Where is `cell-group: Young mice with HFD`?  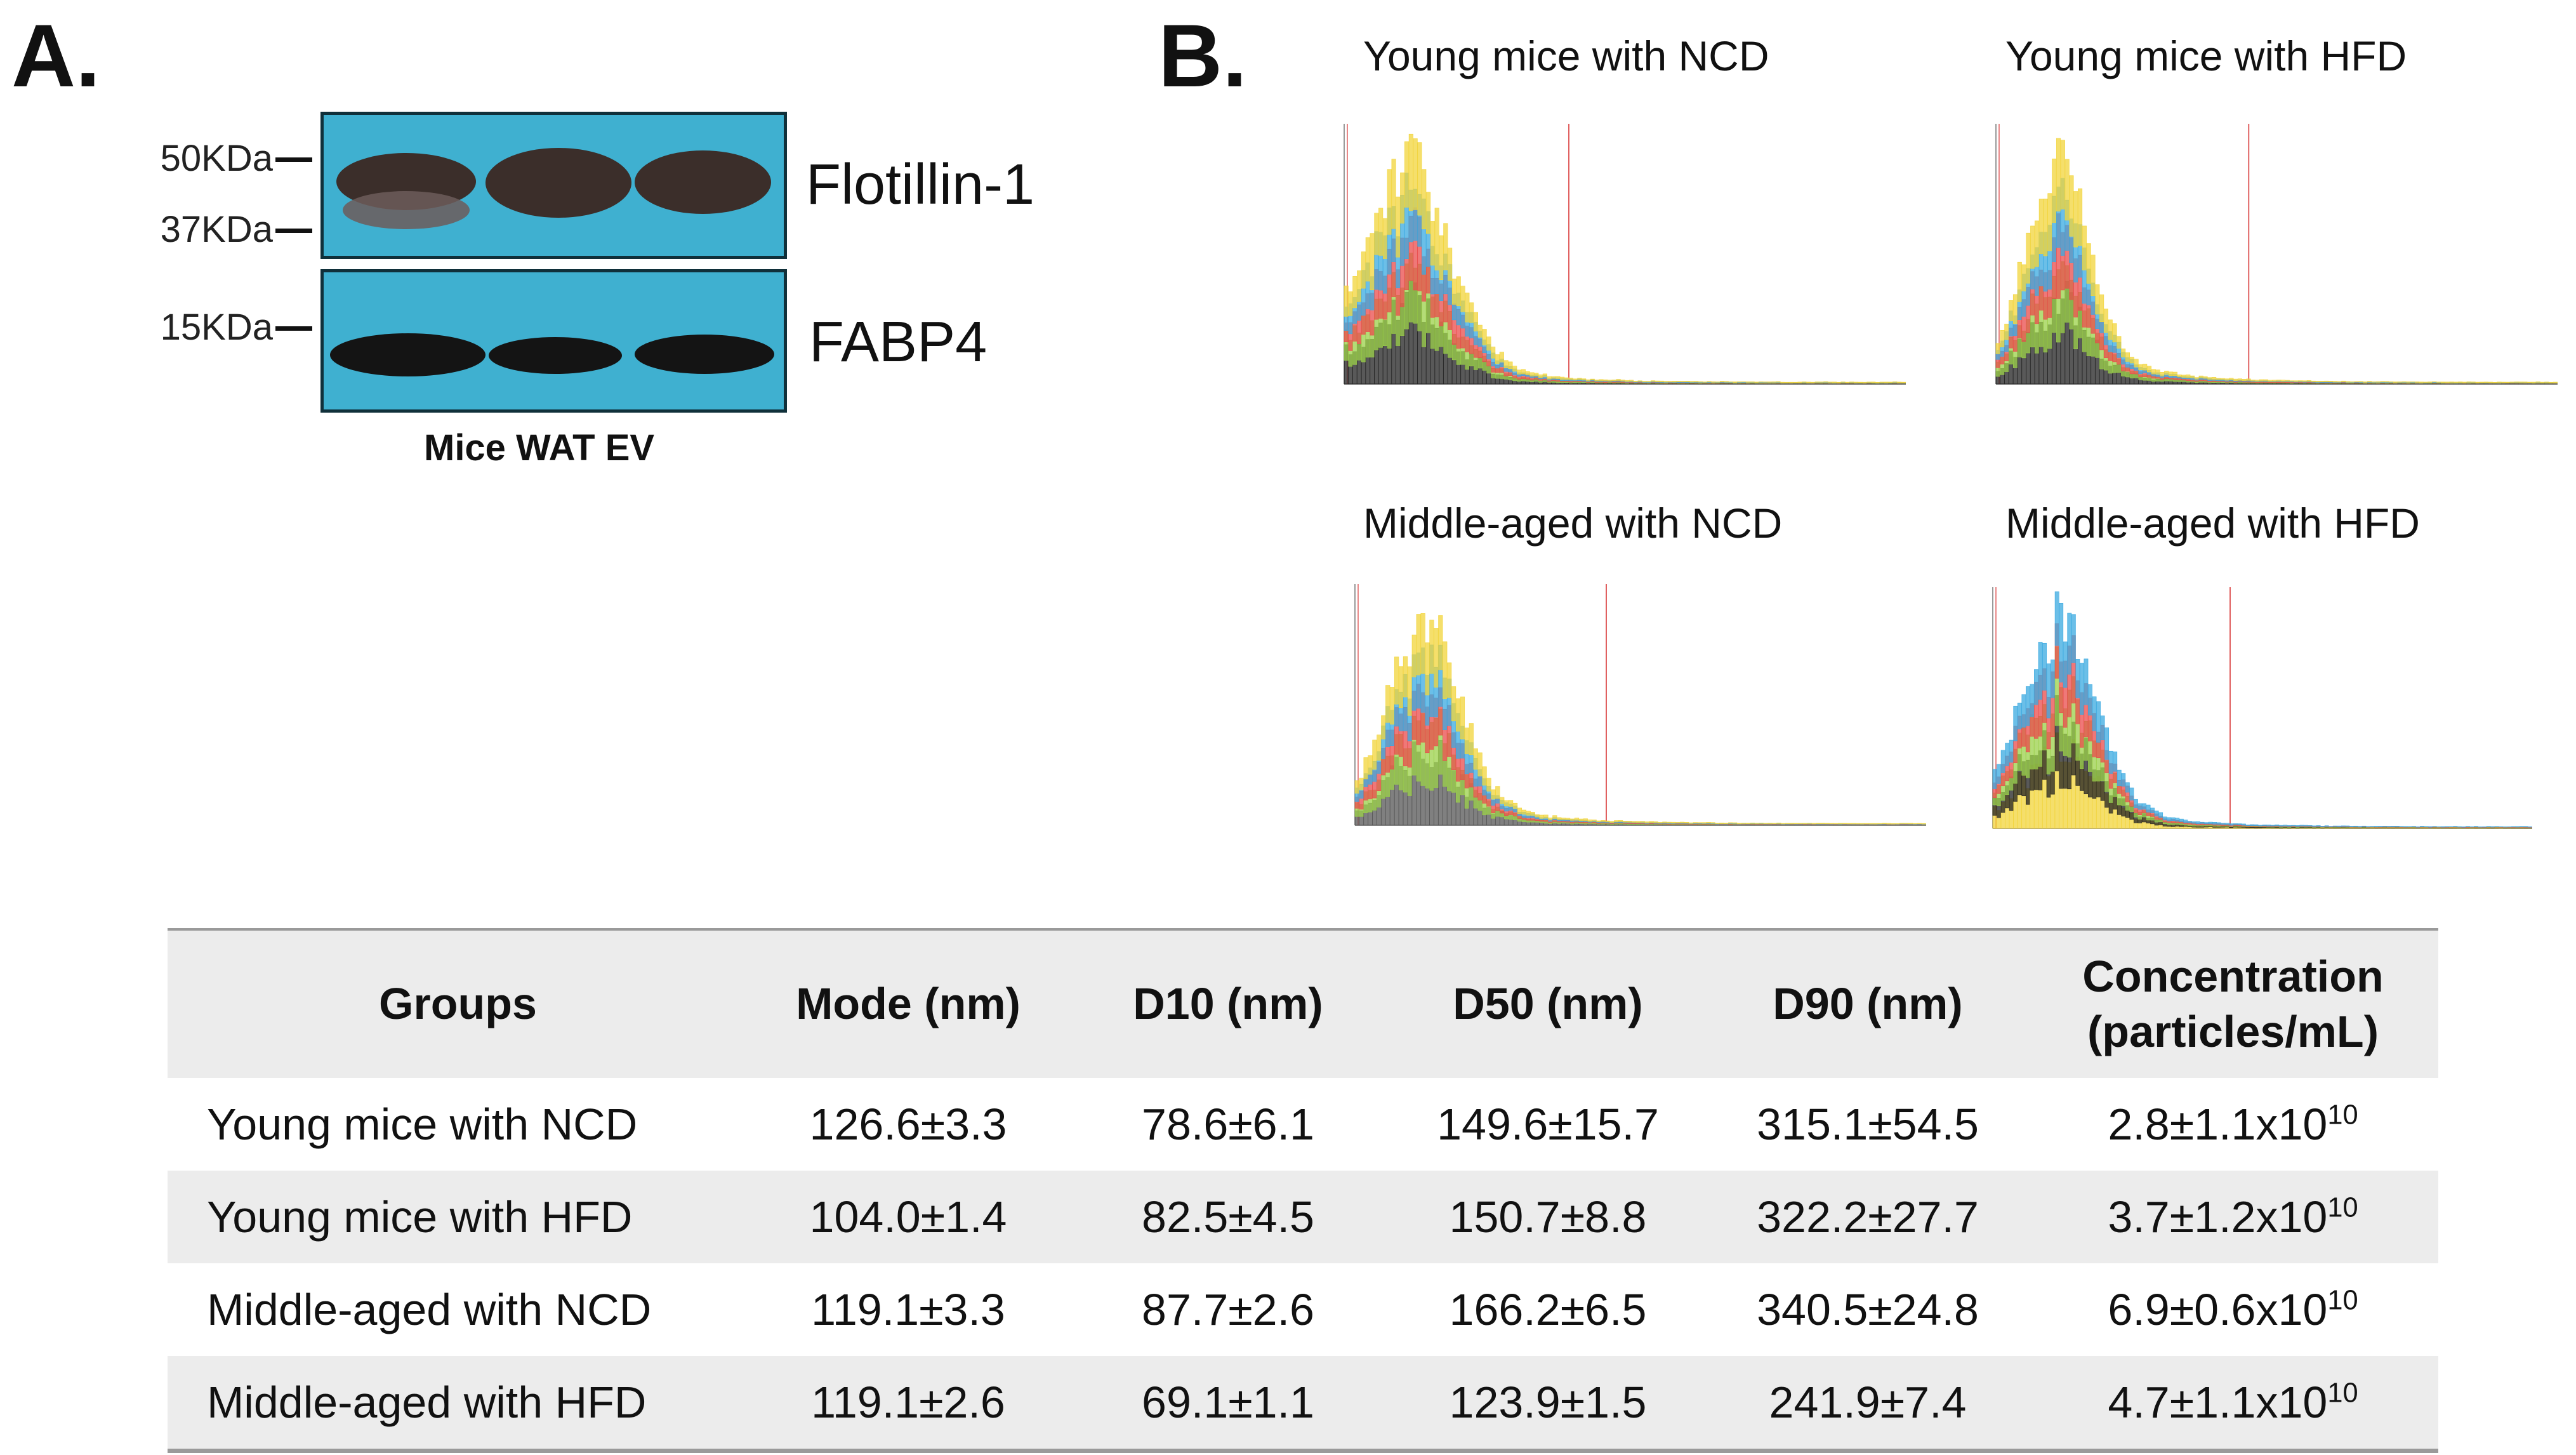 cell-group: Young mice with HFD is located at coordinates (420, 1217).